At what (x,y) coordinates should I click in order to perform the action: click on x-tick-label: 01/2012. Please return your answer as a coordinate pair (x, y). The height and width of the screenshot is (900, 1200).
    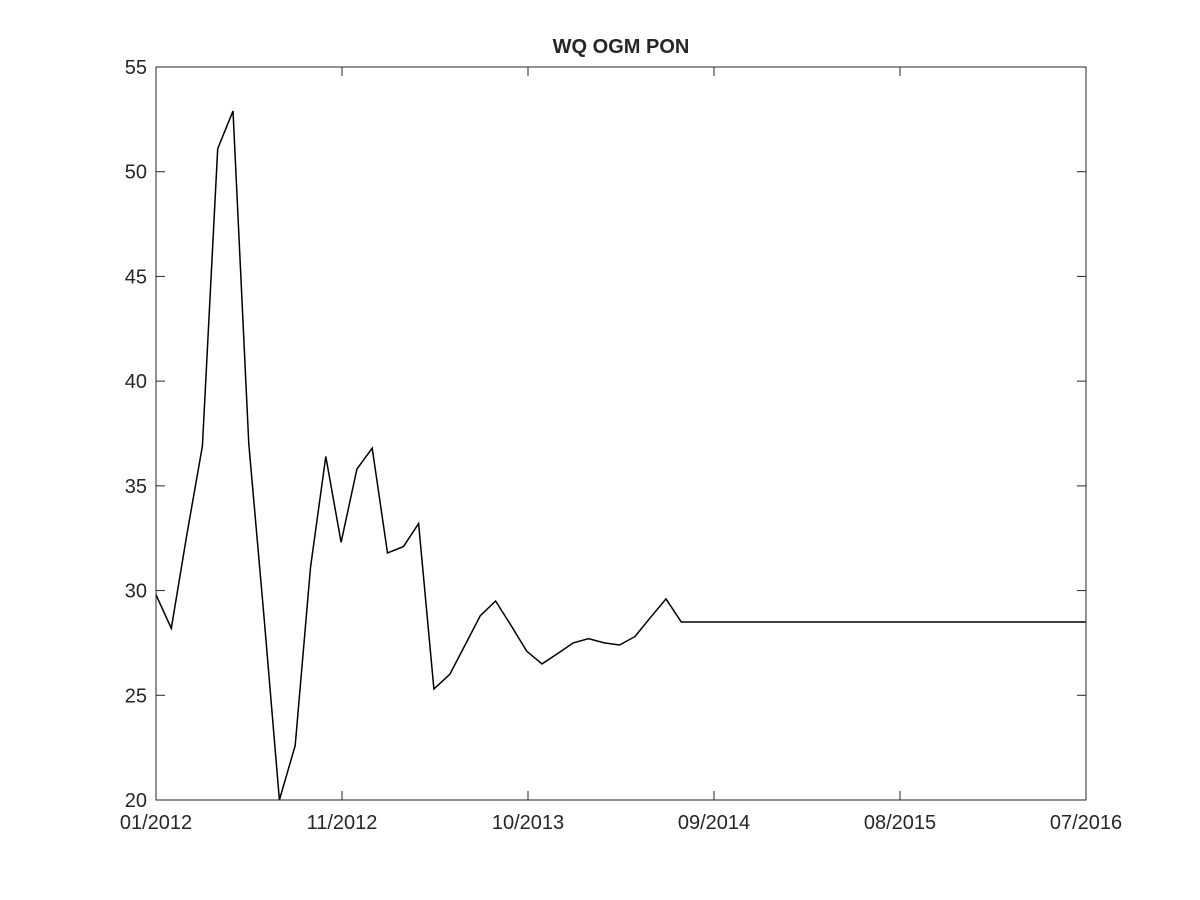
    Looking at the image, I should click on (156, 823).